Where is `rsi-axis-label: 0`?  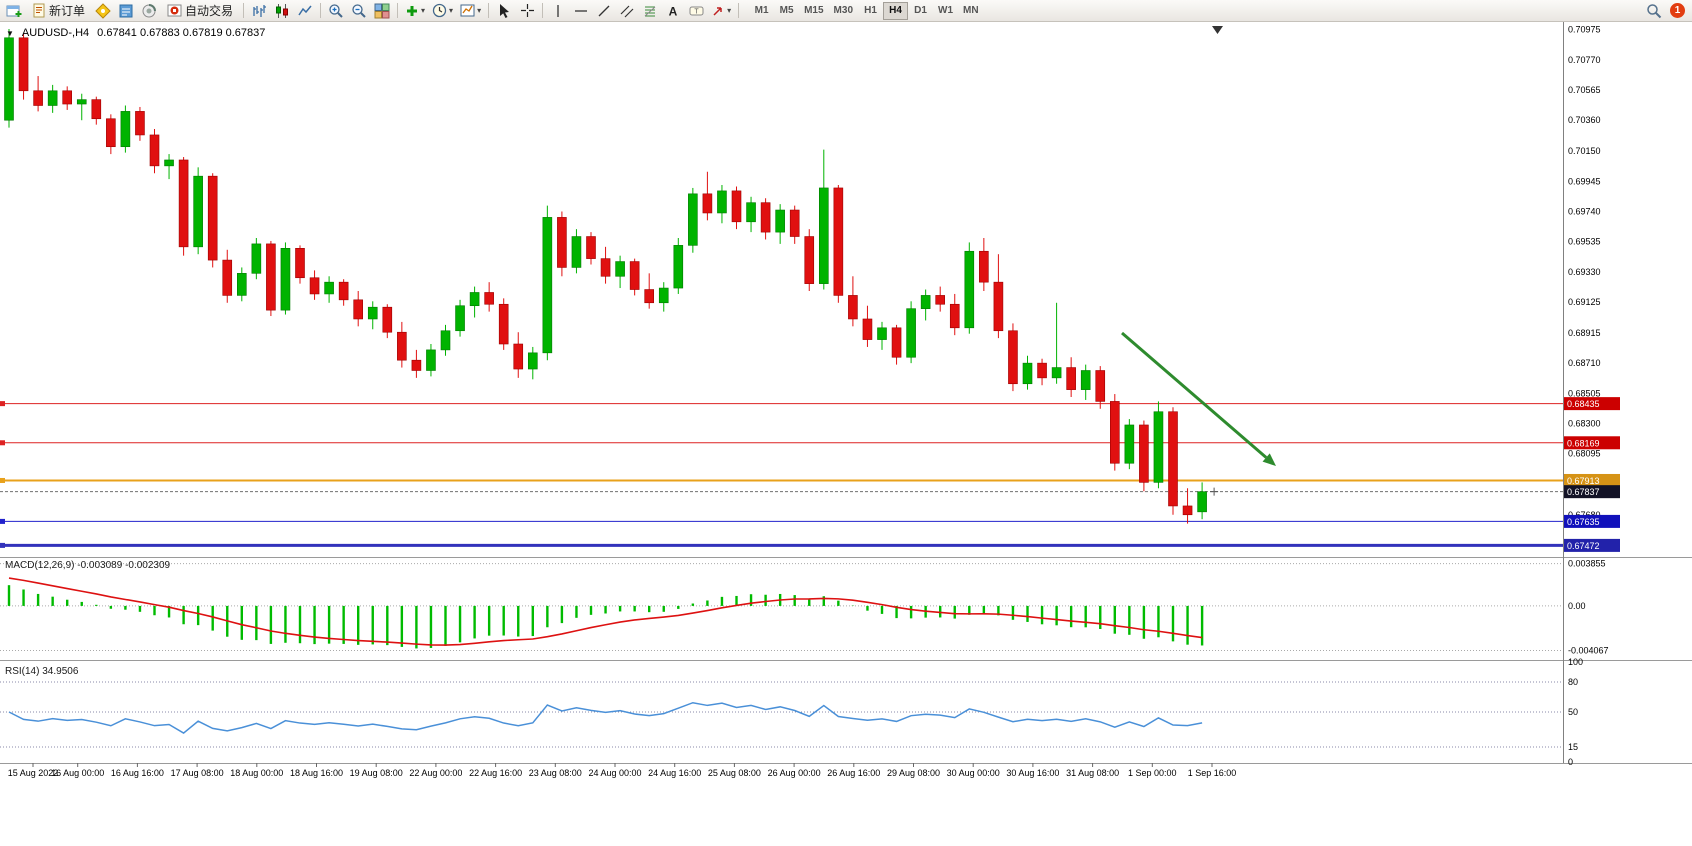
rsi-axis-label: 0 is located at coordinates (1570, 762).